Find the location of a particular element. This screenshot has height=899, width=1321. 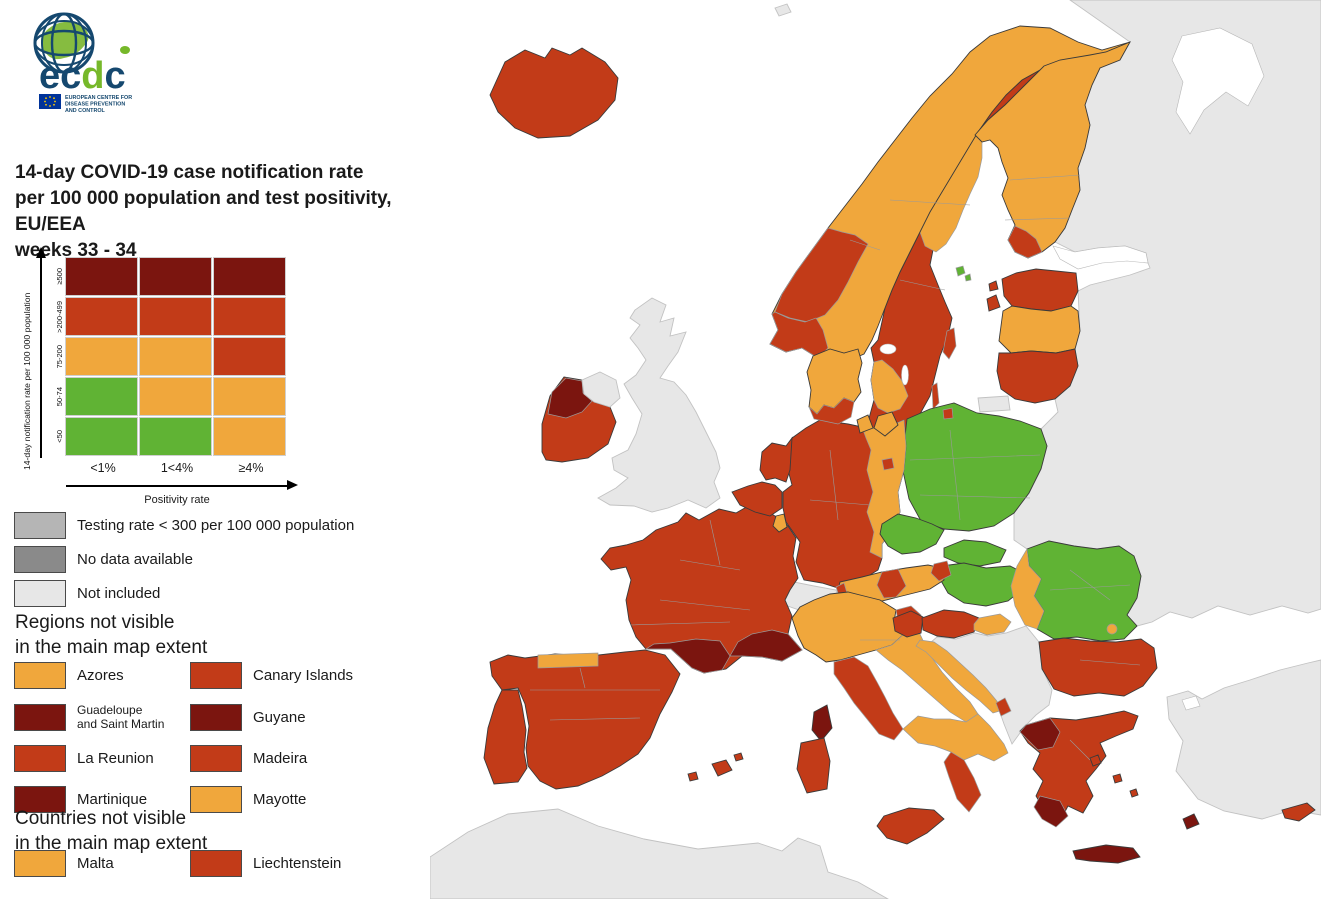

map-region-vienna is located at coordinates (941, 571).